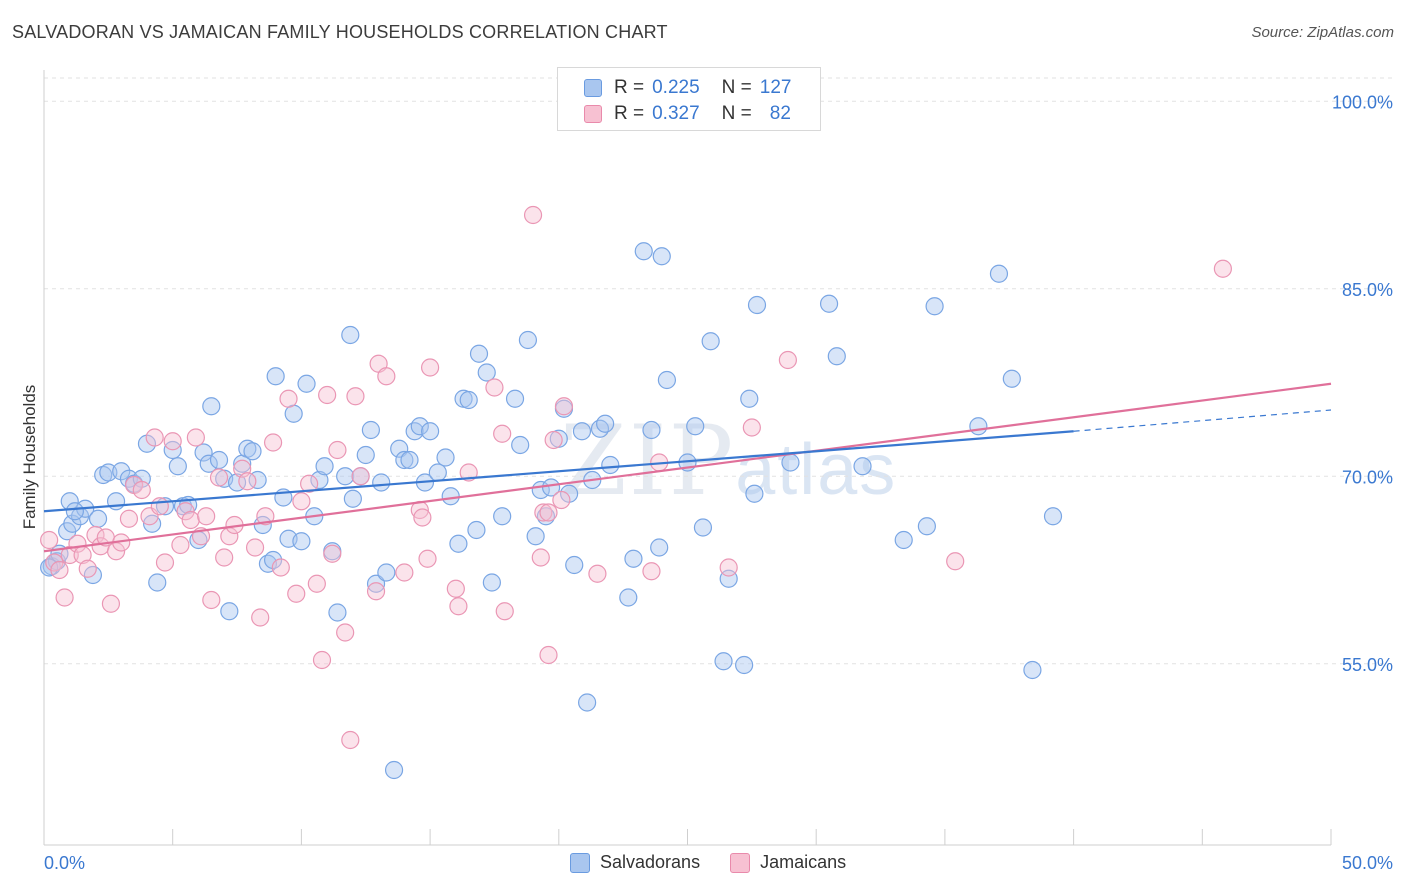  What do you see at coordinates (650, 862) in the screenshot?
I see `series-label-salvadorans: Salvadorans` at bounding box center [650, 862].